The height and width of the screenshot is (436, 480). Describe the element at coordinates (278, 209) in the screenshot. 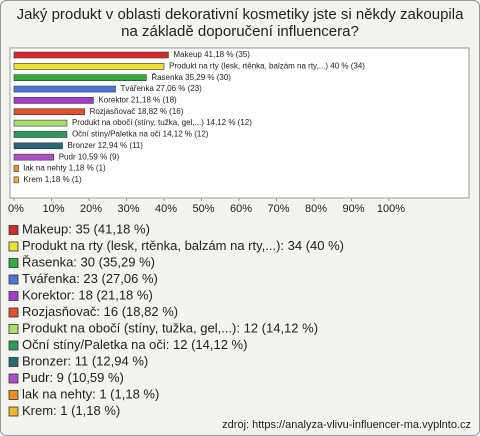

I see `x-tick-label: 70%` at that location.